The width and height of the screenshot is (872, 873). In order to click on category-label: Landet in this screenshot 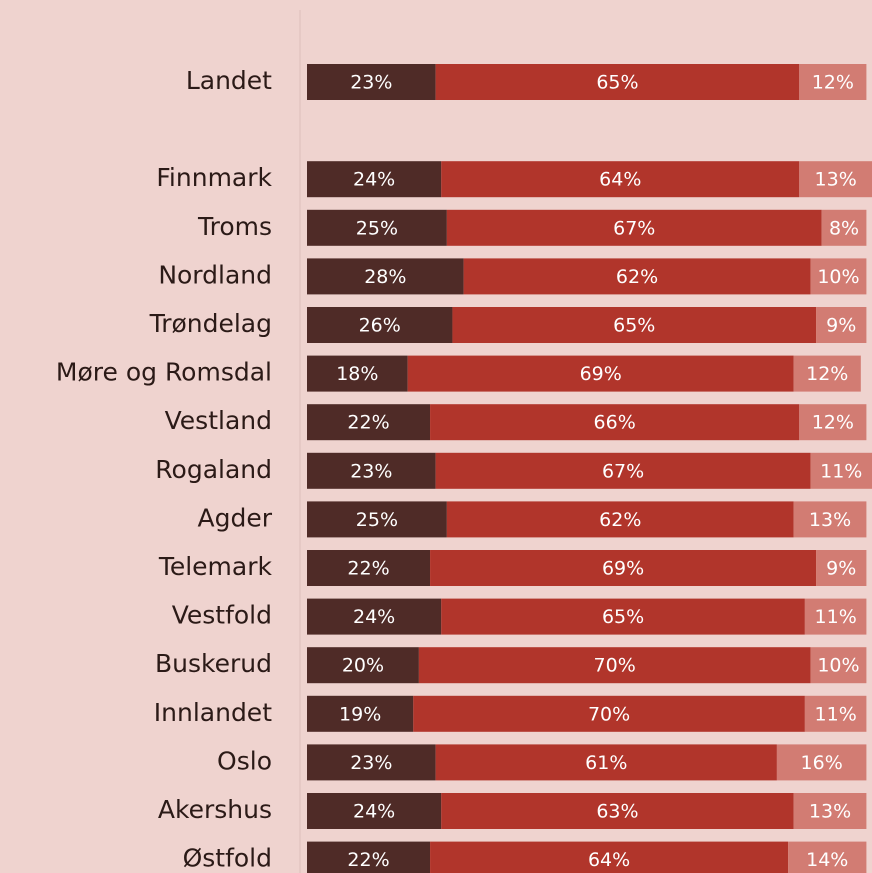, I will do `click(229, 80)`.